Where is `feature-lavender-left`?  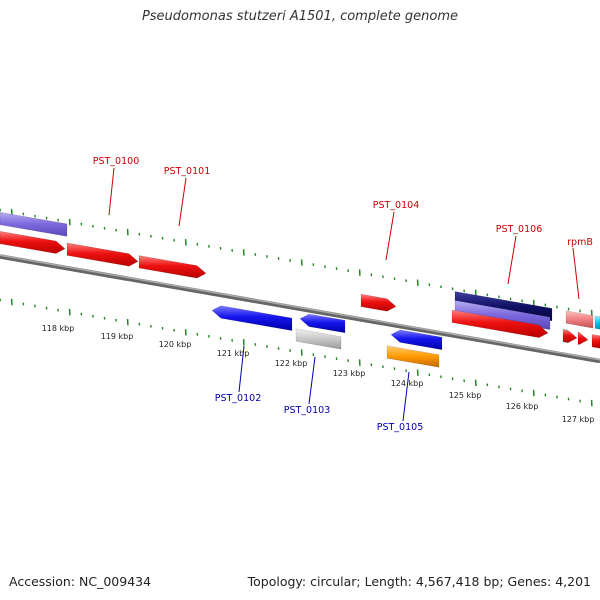
feature-lavender-left is located at coordinates (34, 224).